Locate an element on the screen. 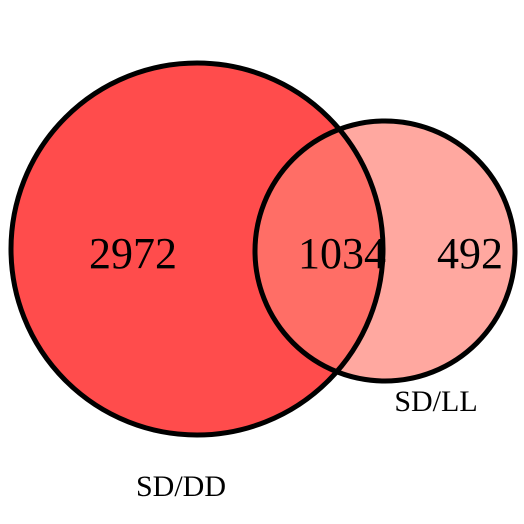  count-sd-dd-only: 2972 is located at coordinates (133, 253).